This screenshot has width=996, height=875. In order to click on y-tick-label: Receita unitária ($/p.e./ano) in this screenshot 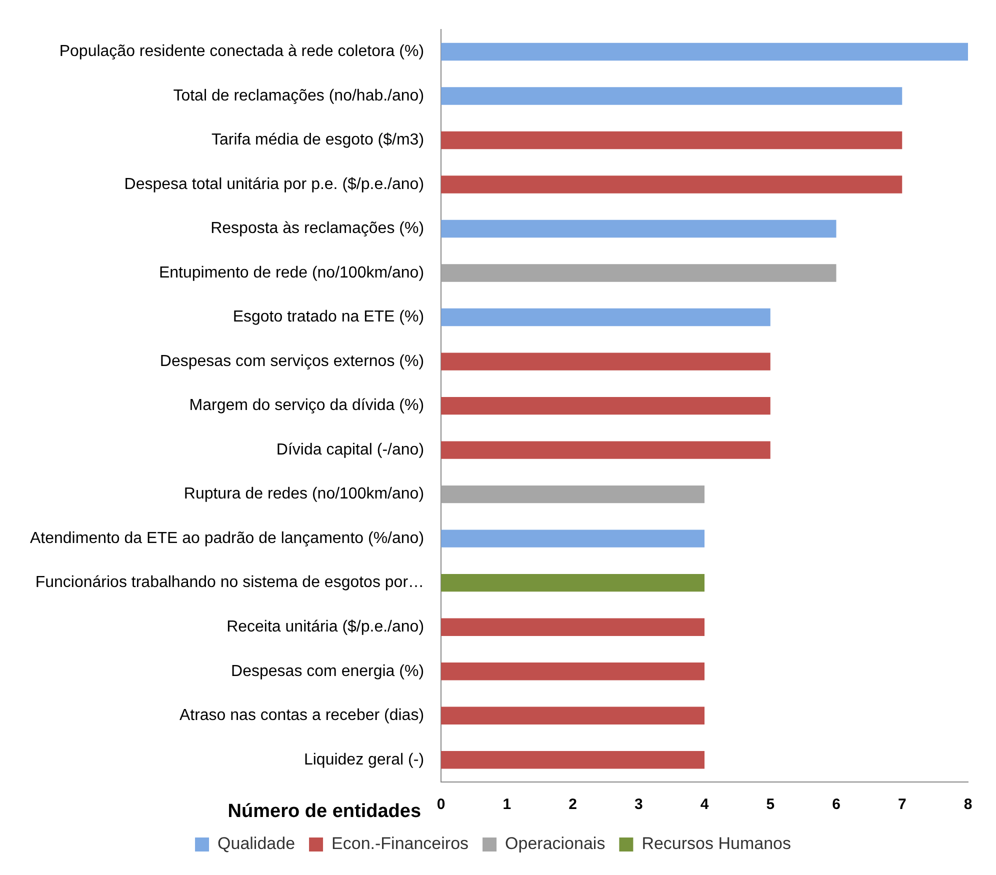, I will do `click(325, 627)`.